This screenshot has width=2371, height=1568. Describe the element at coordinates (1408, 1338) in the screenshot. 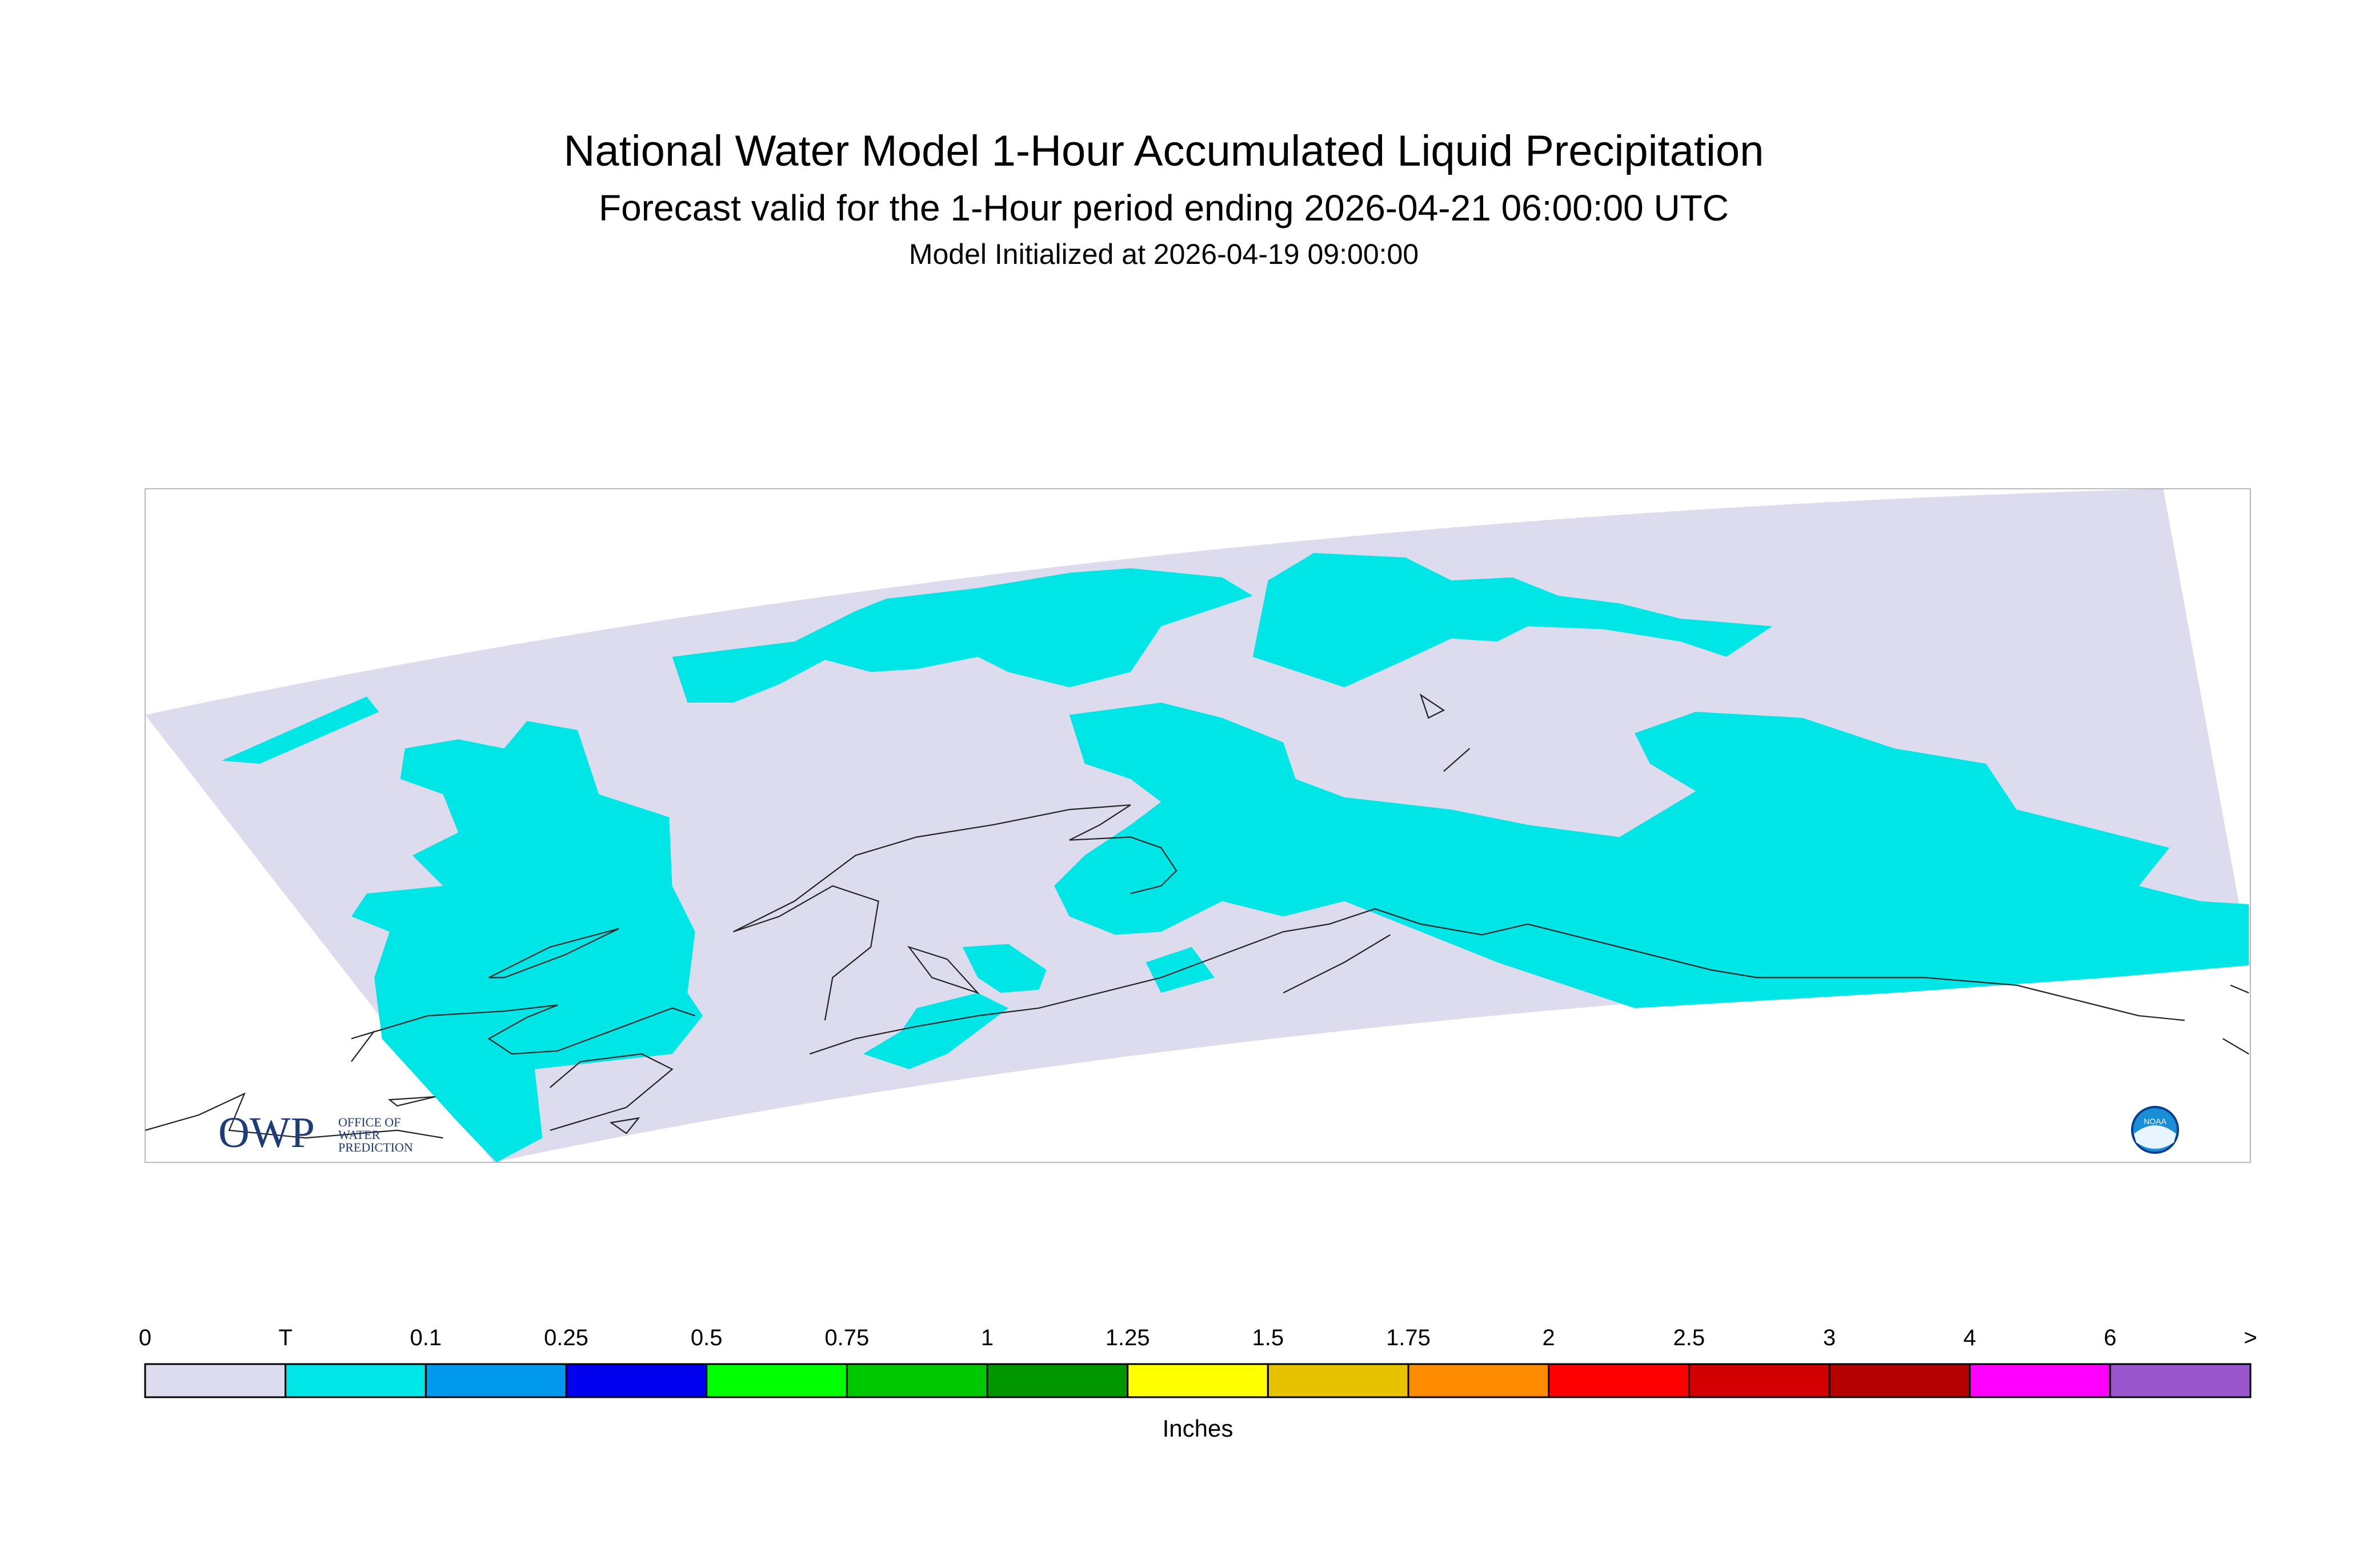

I see `legend-label: 1.75` at that location.